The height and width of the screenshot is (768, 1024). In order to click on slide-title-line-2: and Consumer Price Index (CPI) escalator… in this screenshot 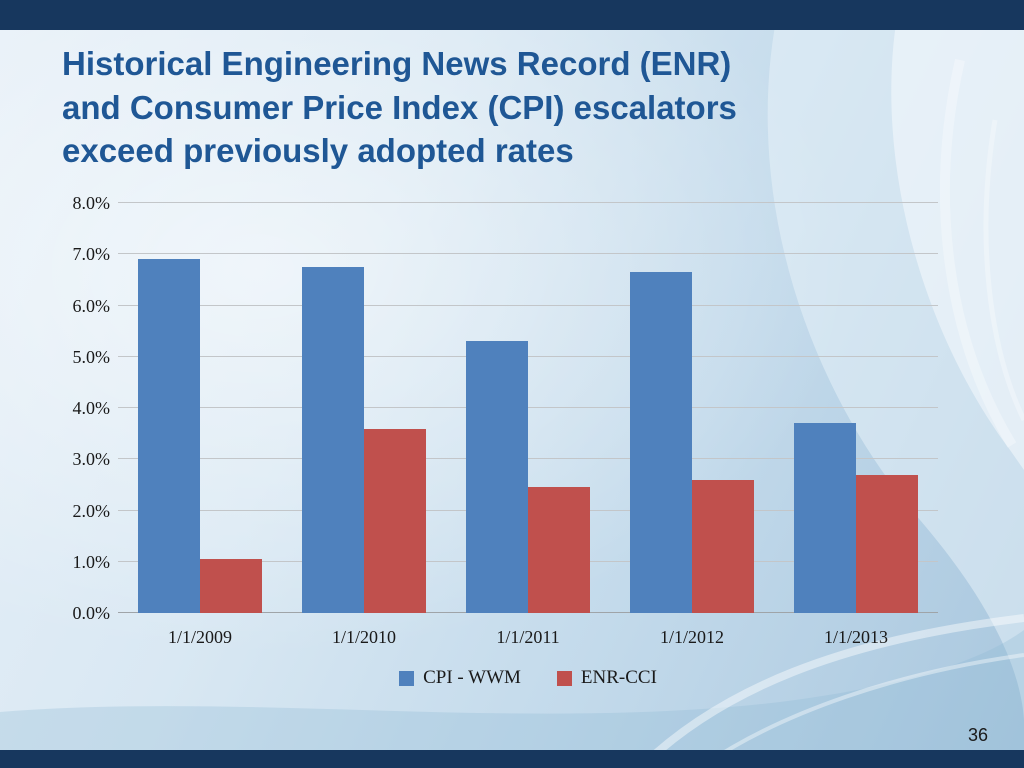, I will do `click(399, 107)`.